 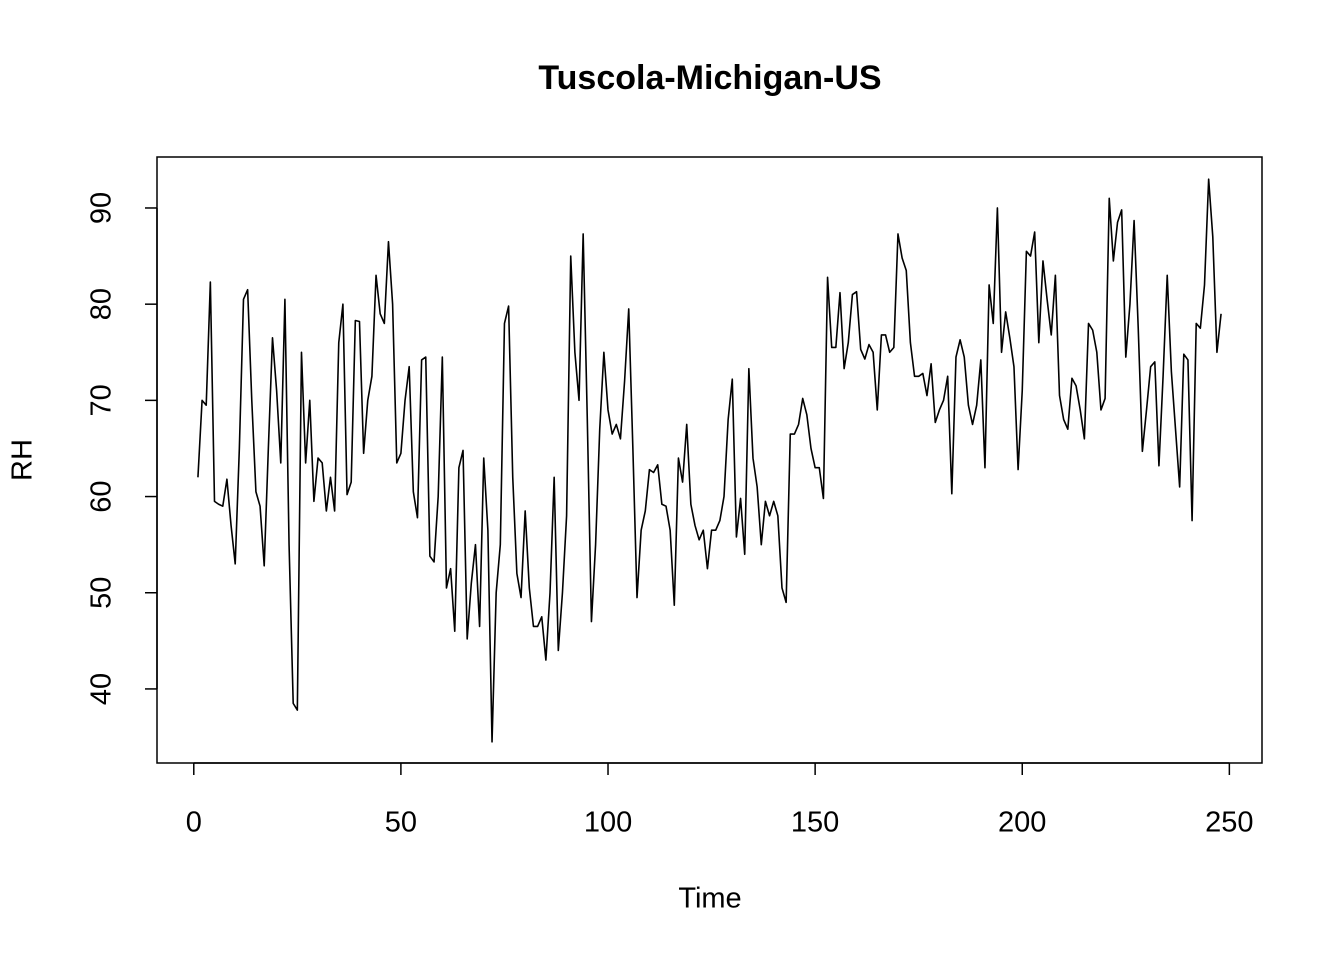 I want to click on y-tick-label: 50, so click(x=102, y=593).